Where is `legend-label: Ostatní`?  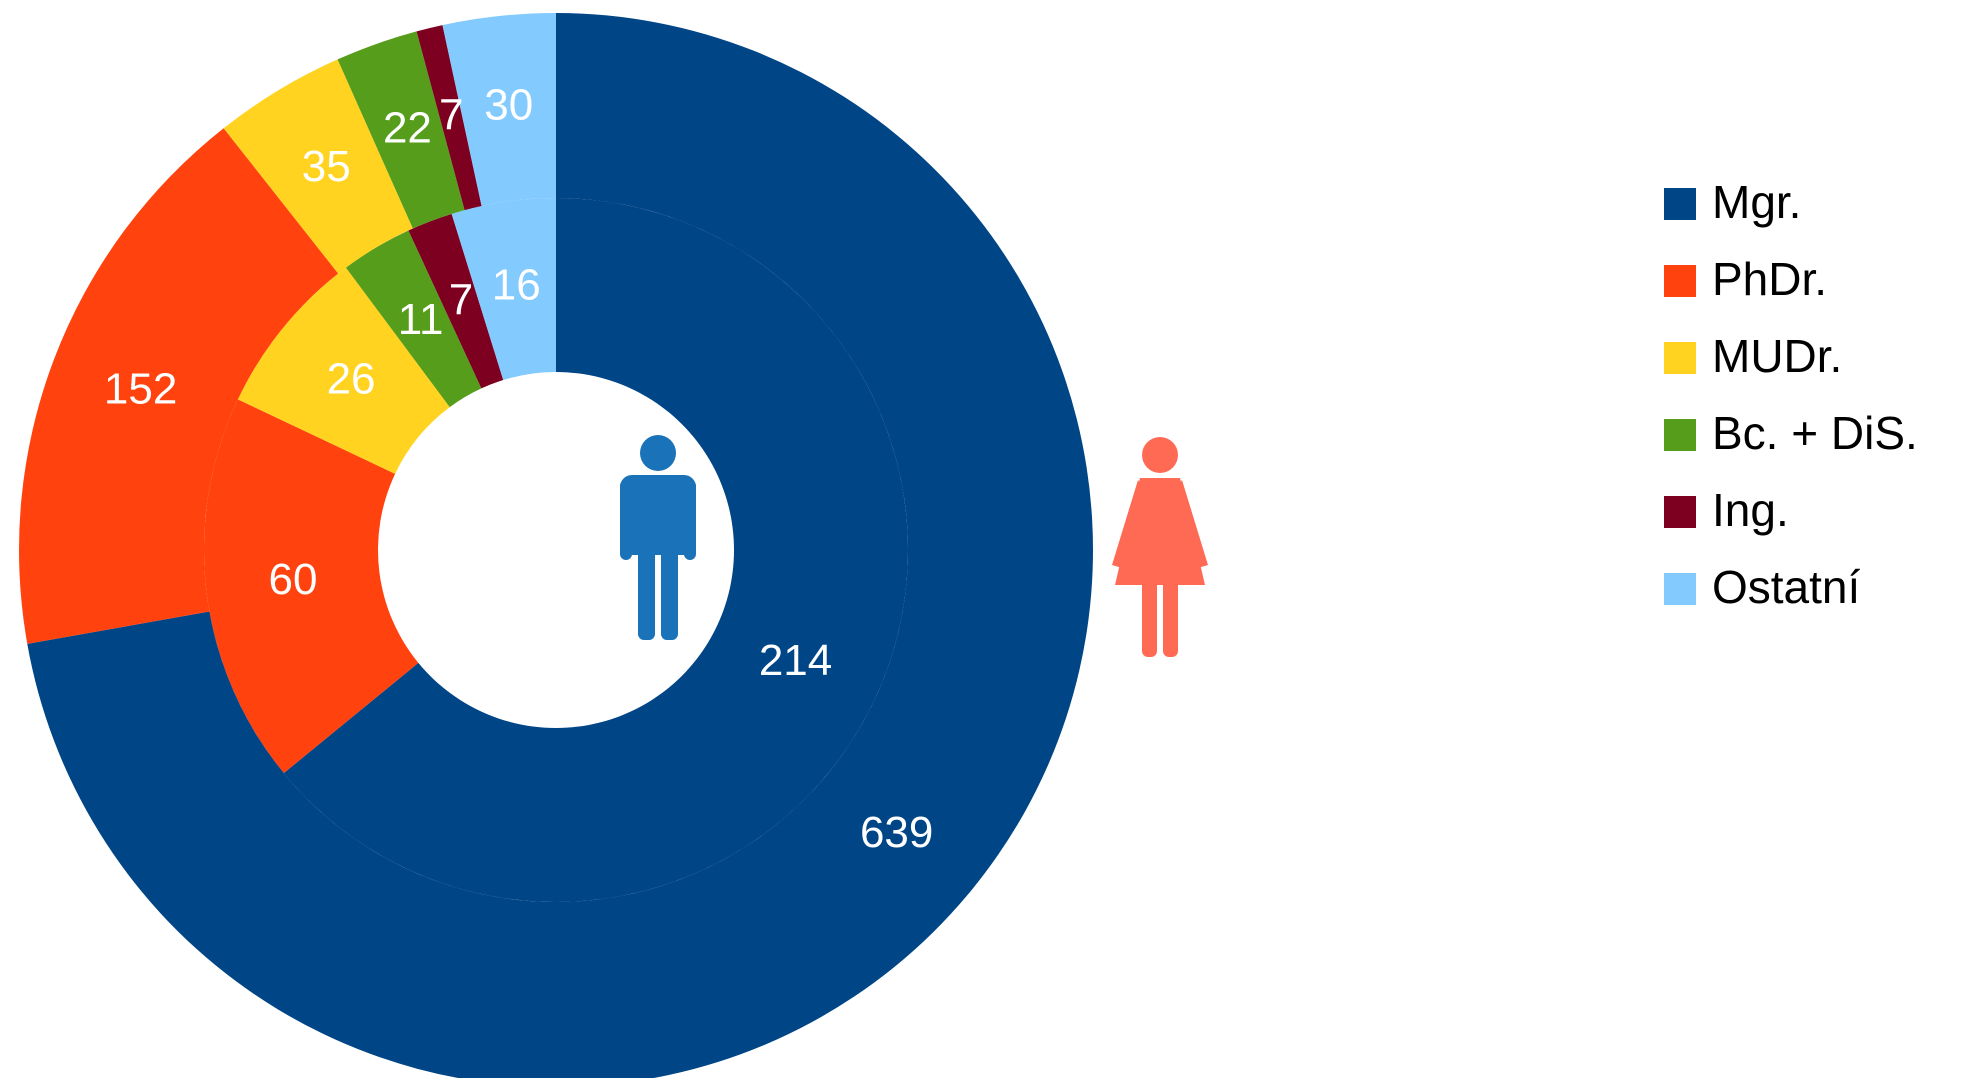 legend-label: Ostatní is located at coordinates (1786, 587).